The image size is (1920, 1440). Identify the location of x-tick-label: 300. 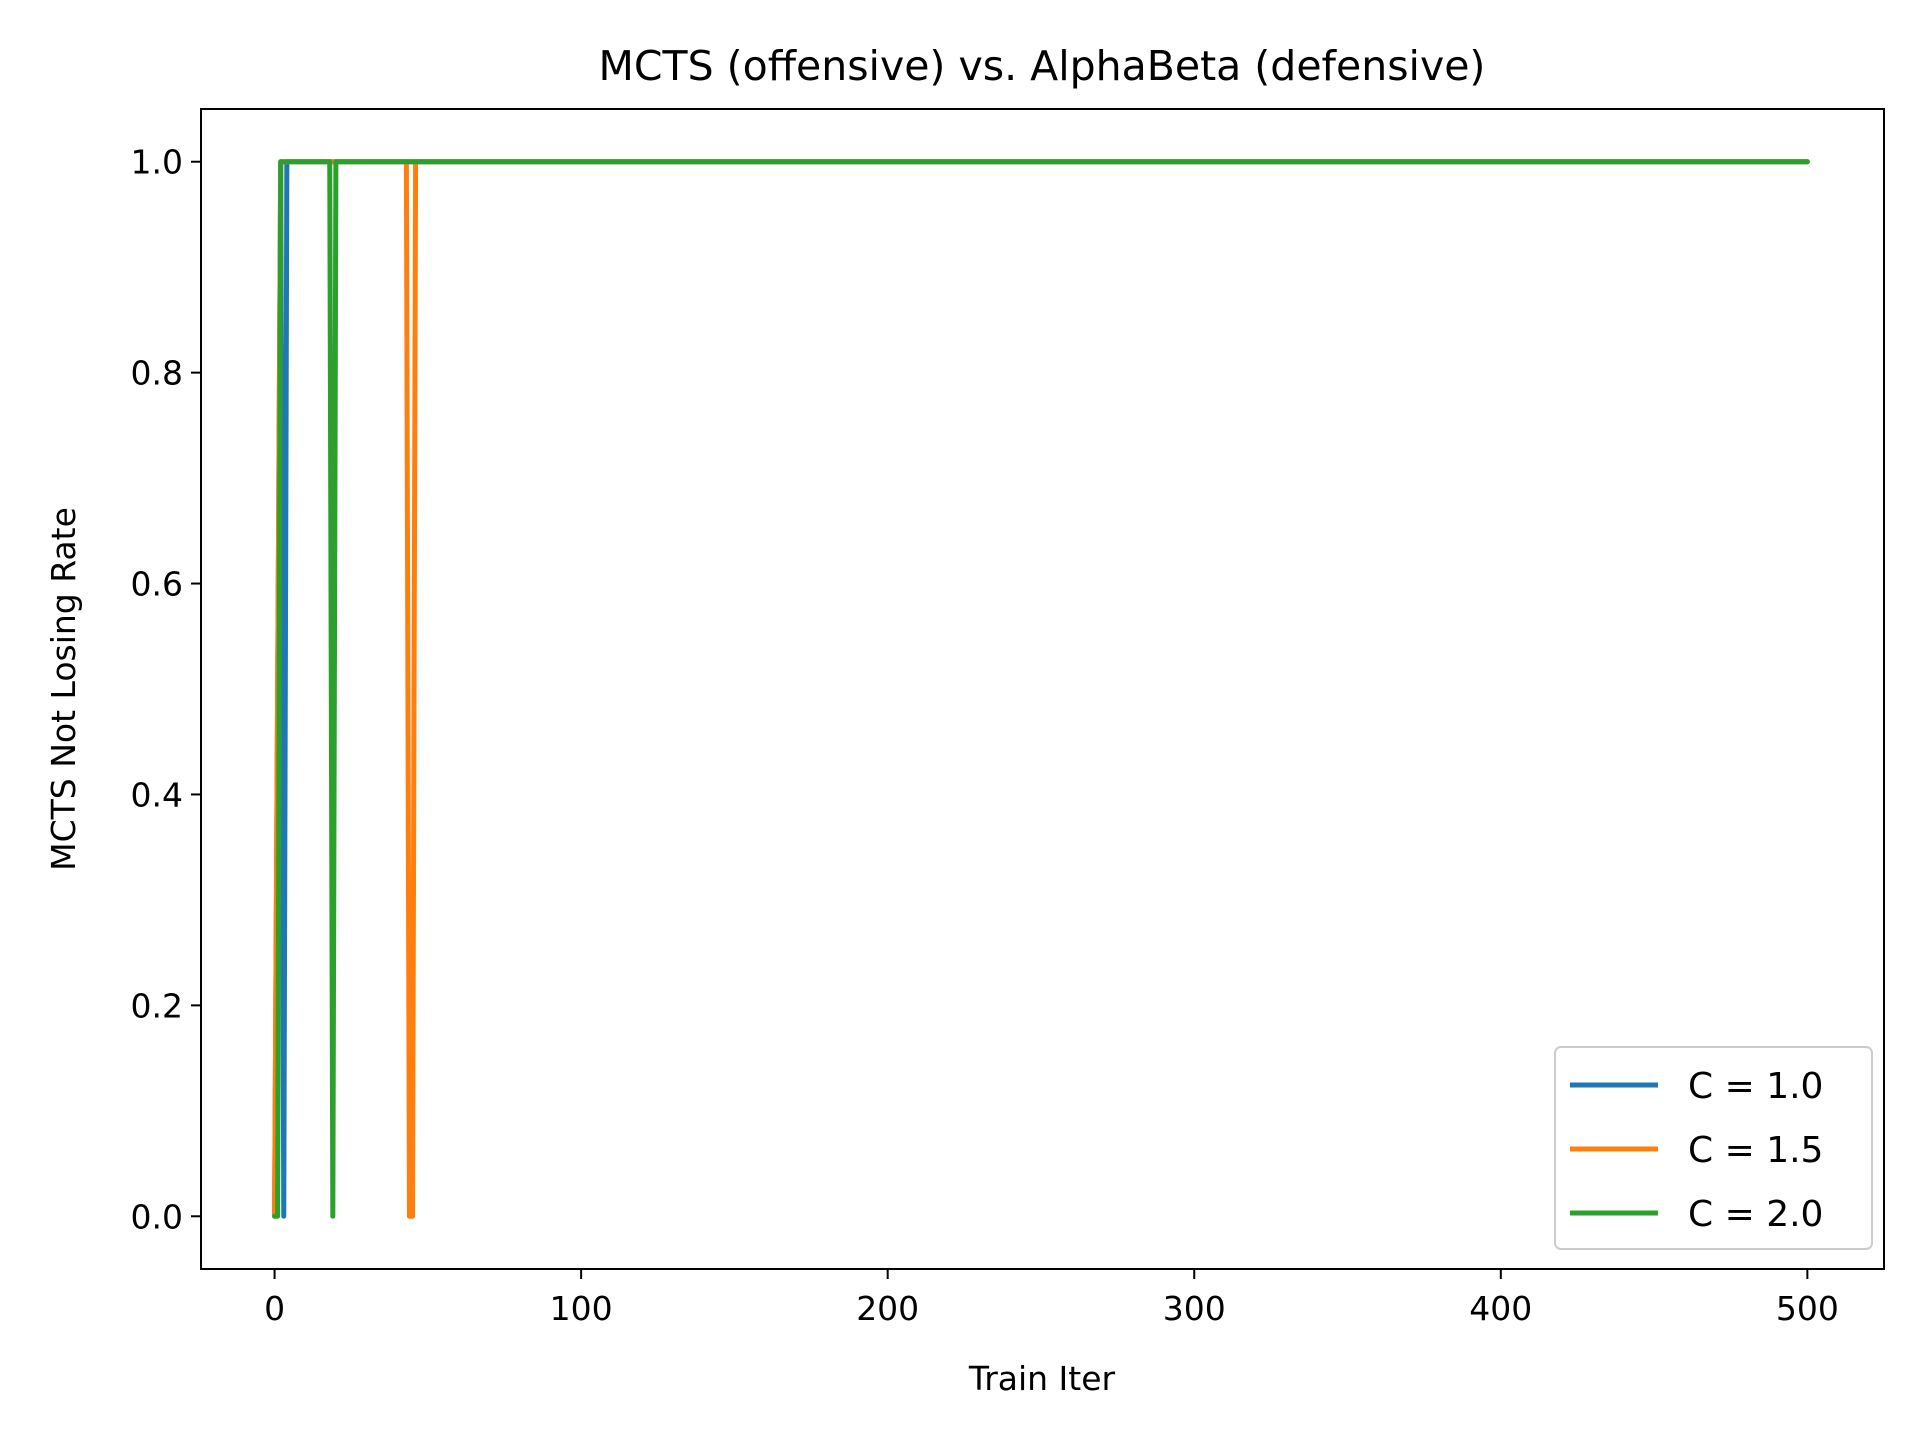
(1194, 1308).